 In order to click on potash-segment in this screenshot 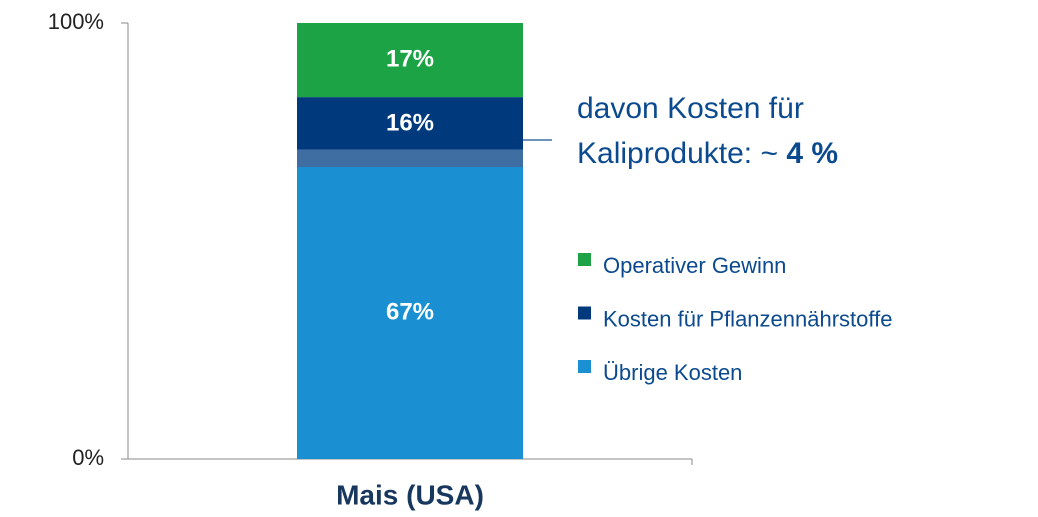, I will do `click(410, 158)`.